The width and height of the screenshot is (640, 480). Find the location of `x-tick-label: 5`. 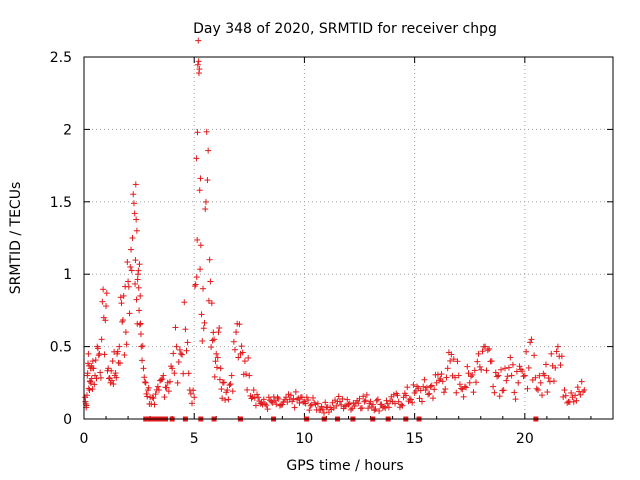

x-tick-label: 5 is located at coordinates (194, 439).